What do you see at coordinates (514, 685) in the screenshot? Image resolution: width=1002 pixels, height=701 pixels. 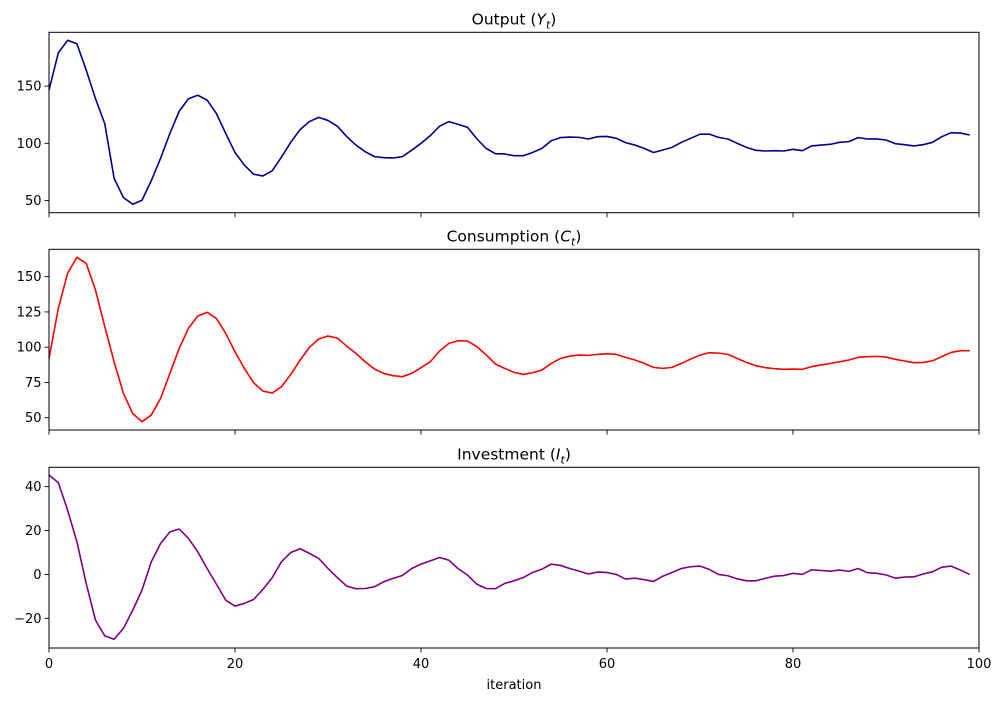 I see `x-axis-label: iteration` at bounding box center [514, 685].